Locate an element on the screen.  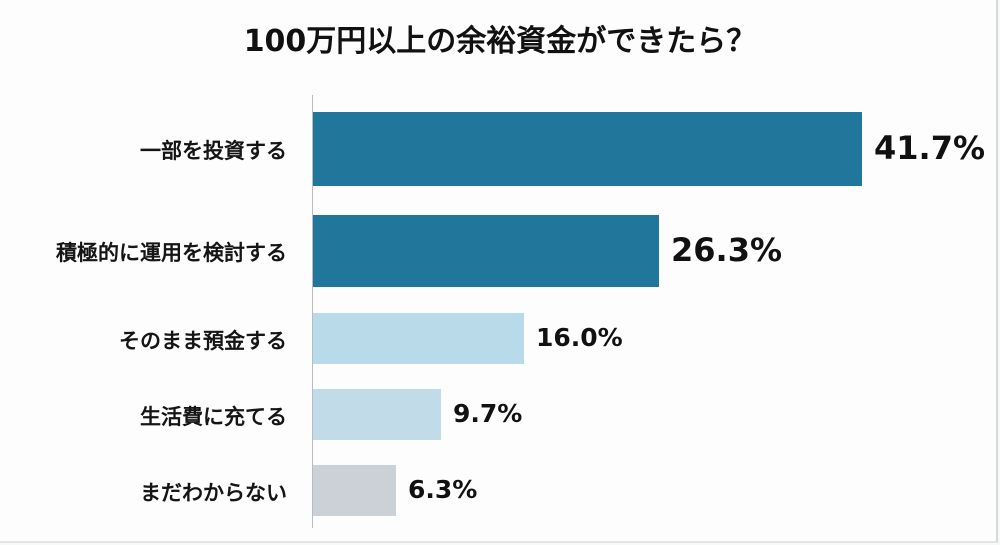
bar-row-2: 積極的に運用を検討する 26.3% is located at coordinates (500, 251).